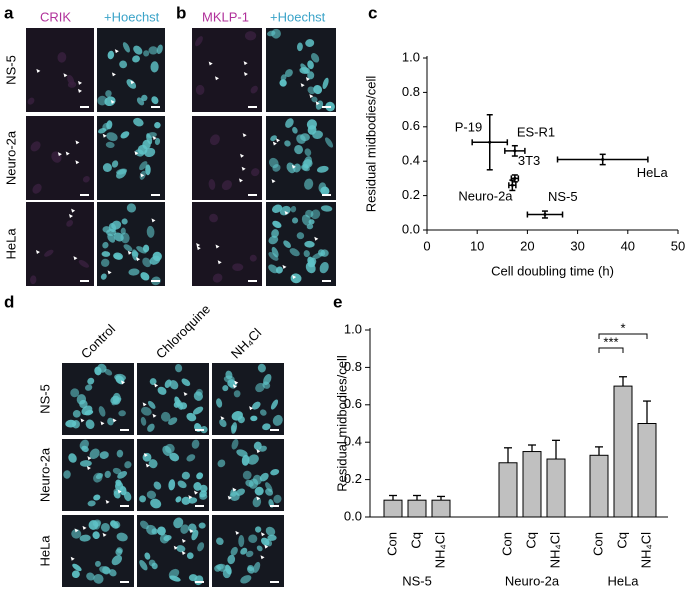 Image resolution: width=685 pixels, height=594 pixels. Describe the element at coordinates (44, 399) in the screenshot. I see `row-label: NS-5` at that location.